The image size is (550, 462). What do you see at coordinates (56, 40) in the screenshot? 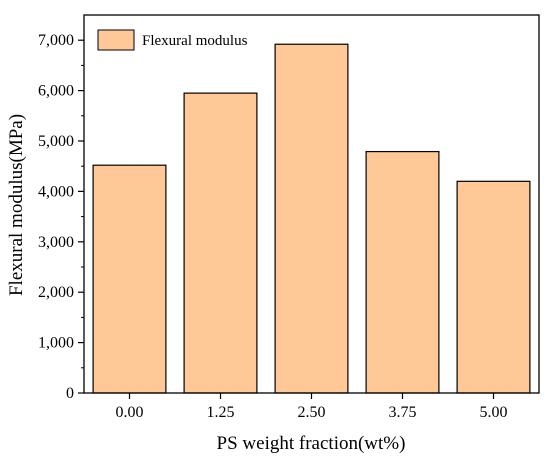
I see `y-tick-label: 7,000` at bounding box center [56, 40].